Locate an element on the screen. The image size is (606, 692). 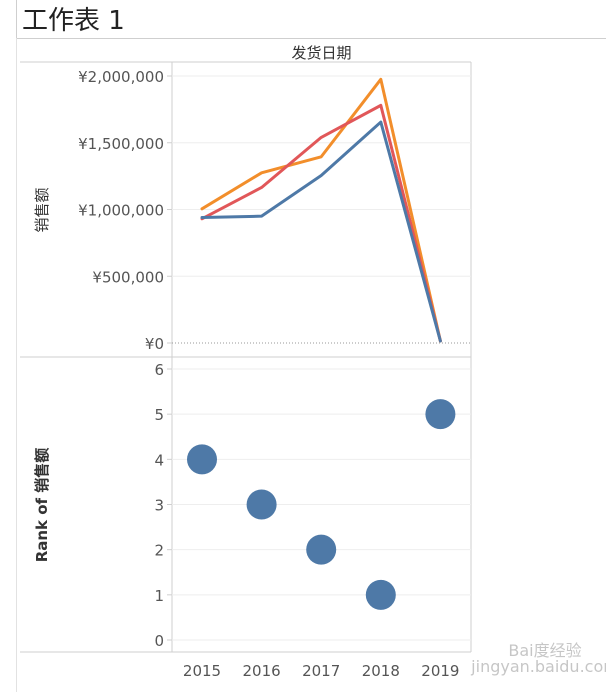
x-tick-label: 2015 is located at coordinates (202, 671).